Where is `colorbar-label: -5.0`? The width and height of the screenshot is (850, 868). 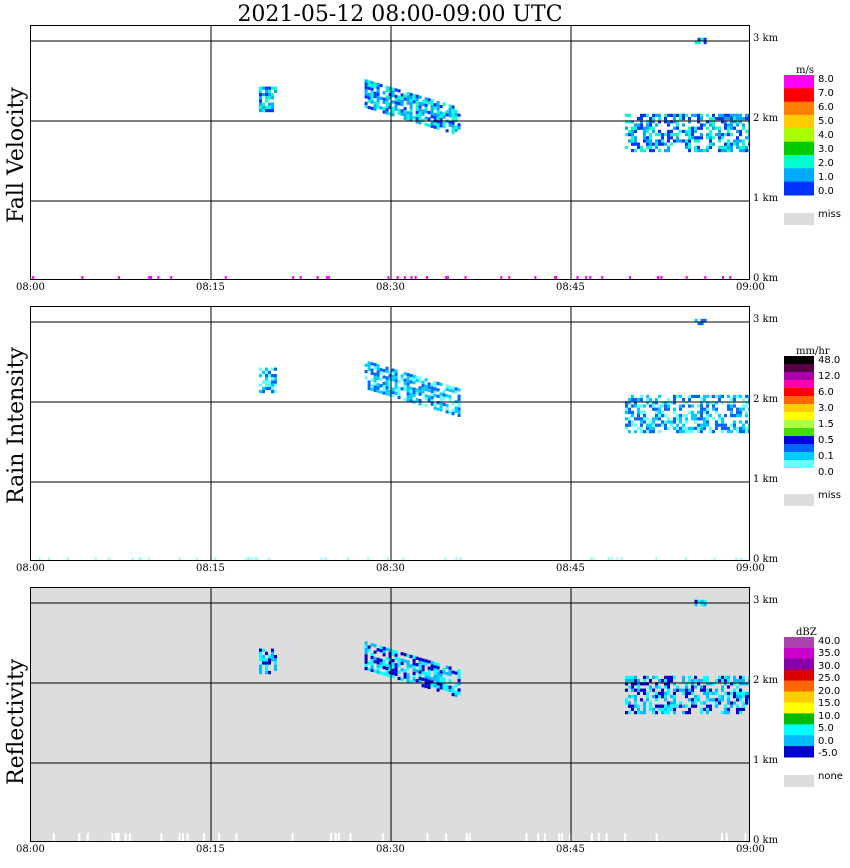
colorbar-label: -5.0 is located at coordinates (828, 753).